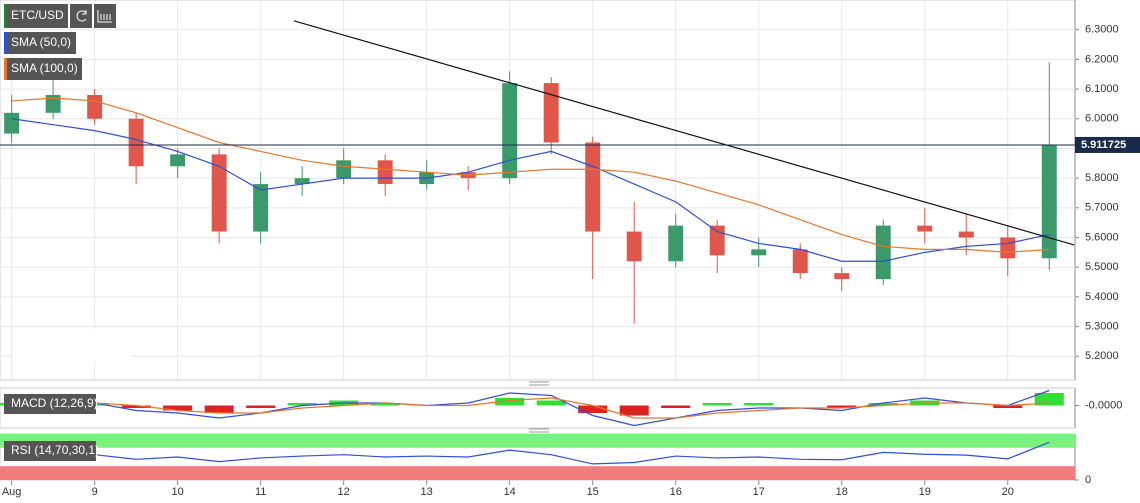  I want to click on x-tick-label: 12, so click(344, 492).